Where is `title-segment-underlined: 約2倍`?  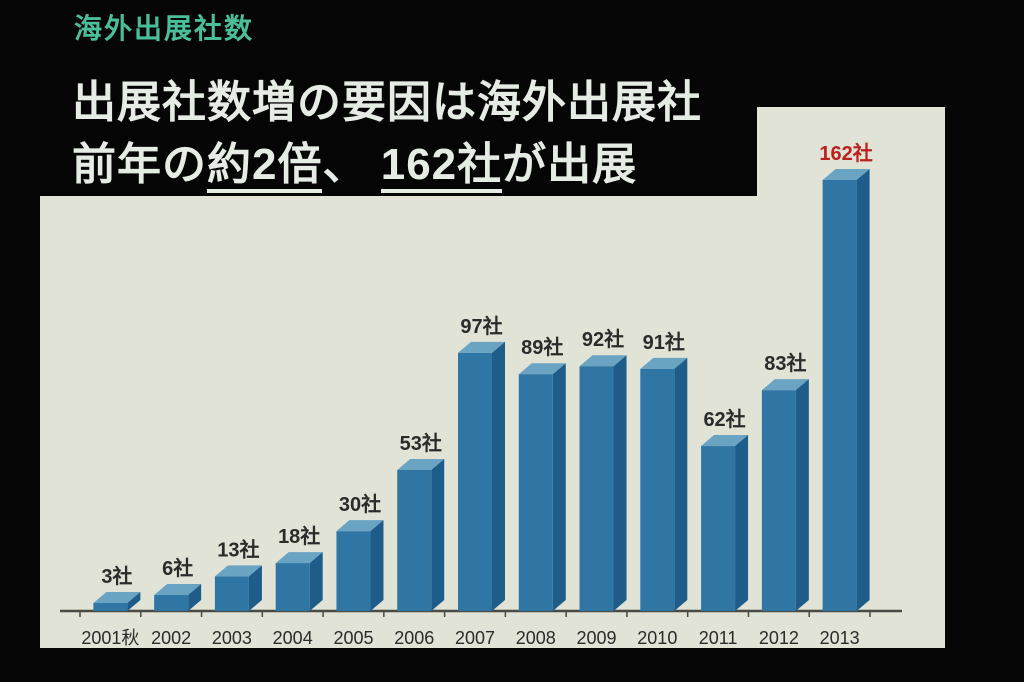 title-segment-underlined: 約2倍 is located at coordinates (265, 166).